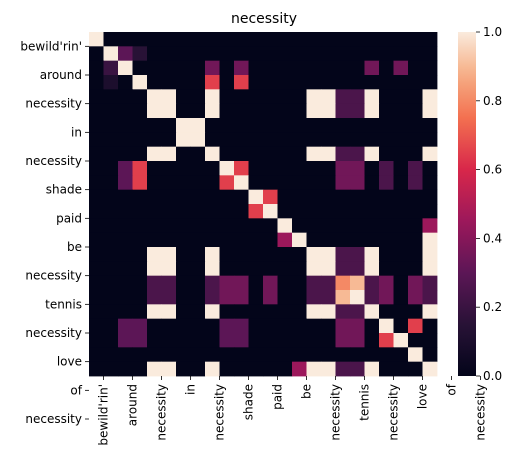  I want to click on row-tick-label: shade, so click(64, 190).